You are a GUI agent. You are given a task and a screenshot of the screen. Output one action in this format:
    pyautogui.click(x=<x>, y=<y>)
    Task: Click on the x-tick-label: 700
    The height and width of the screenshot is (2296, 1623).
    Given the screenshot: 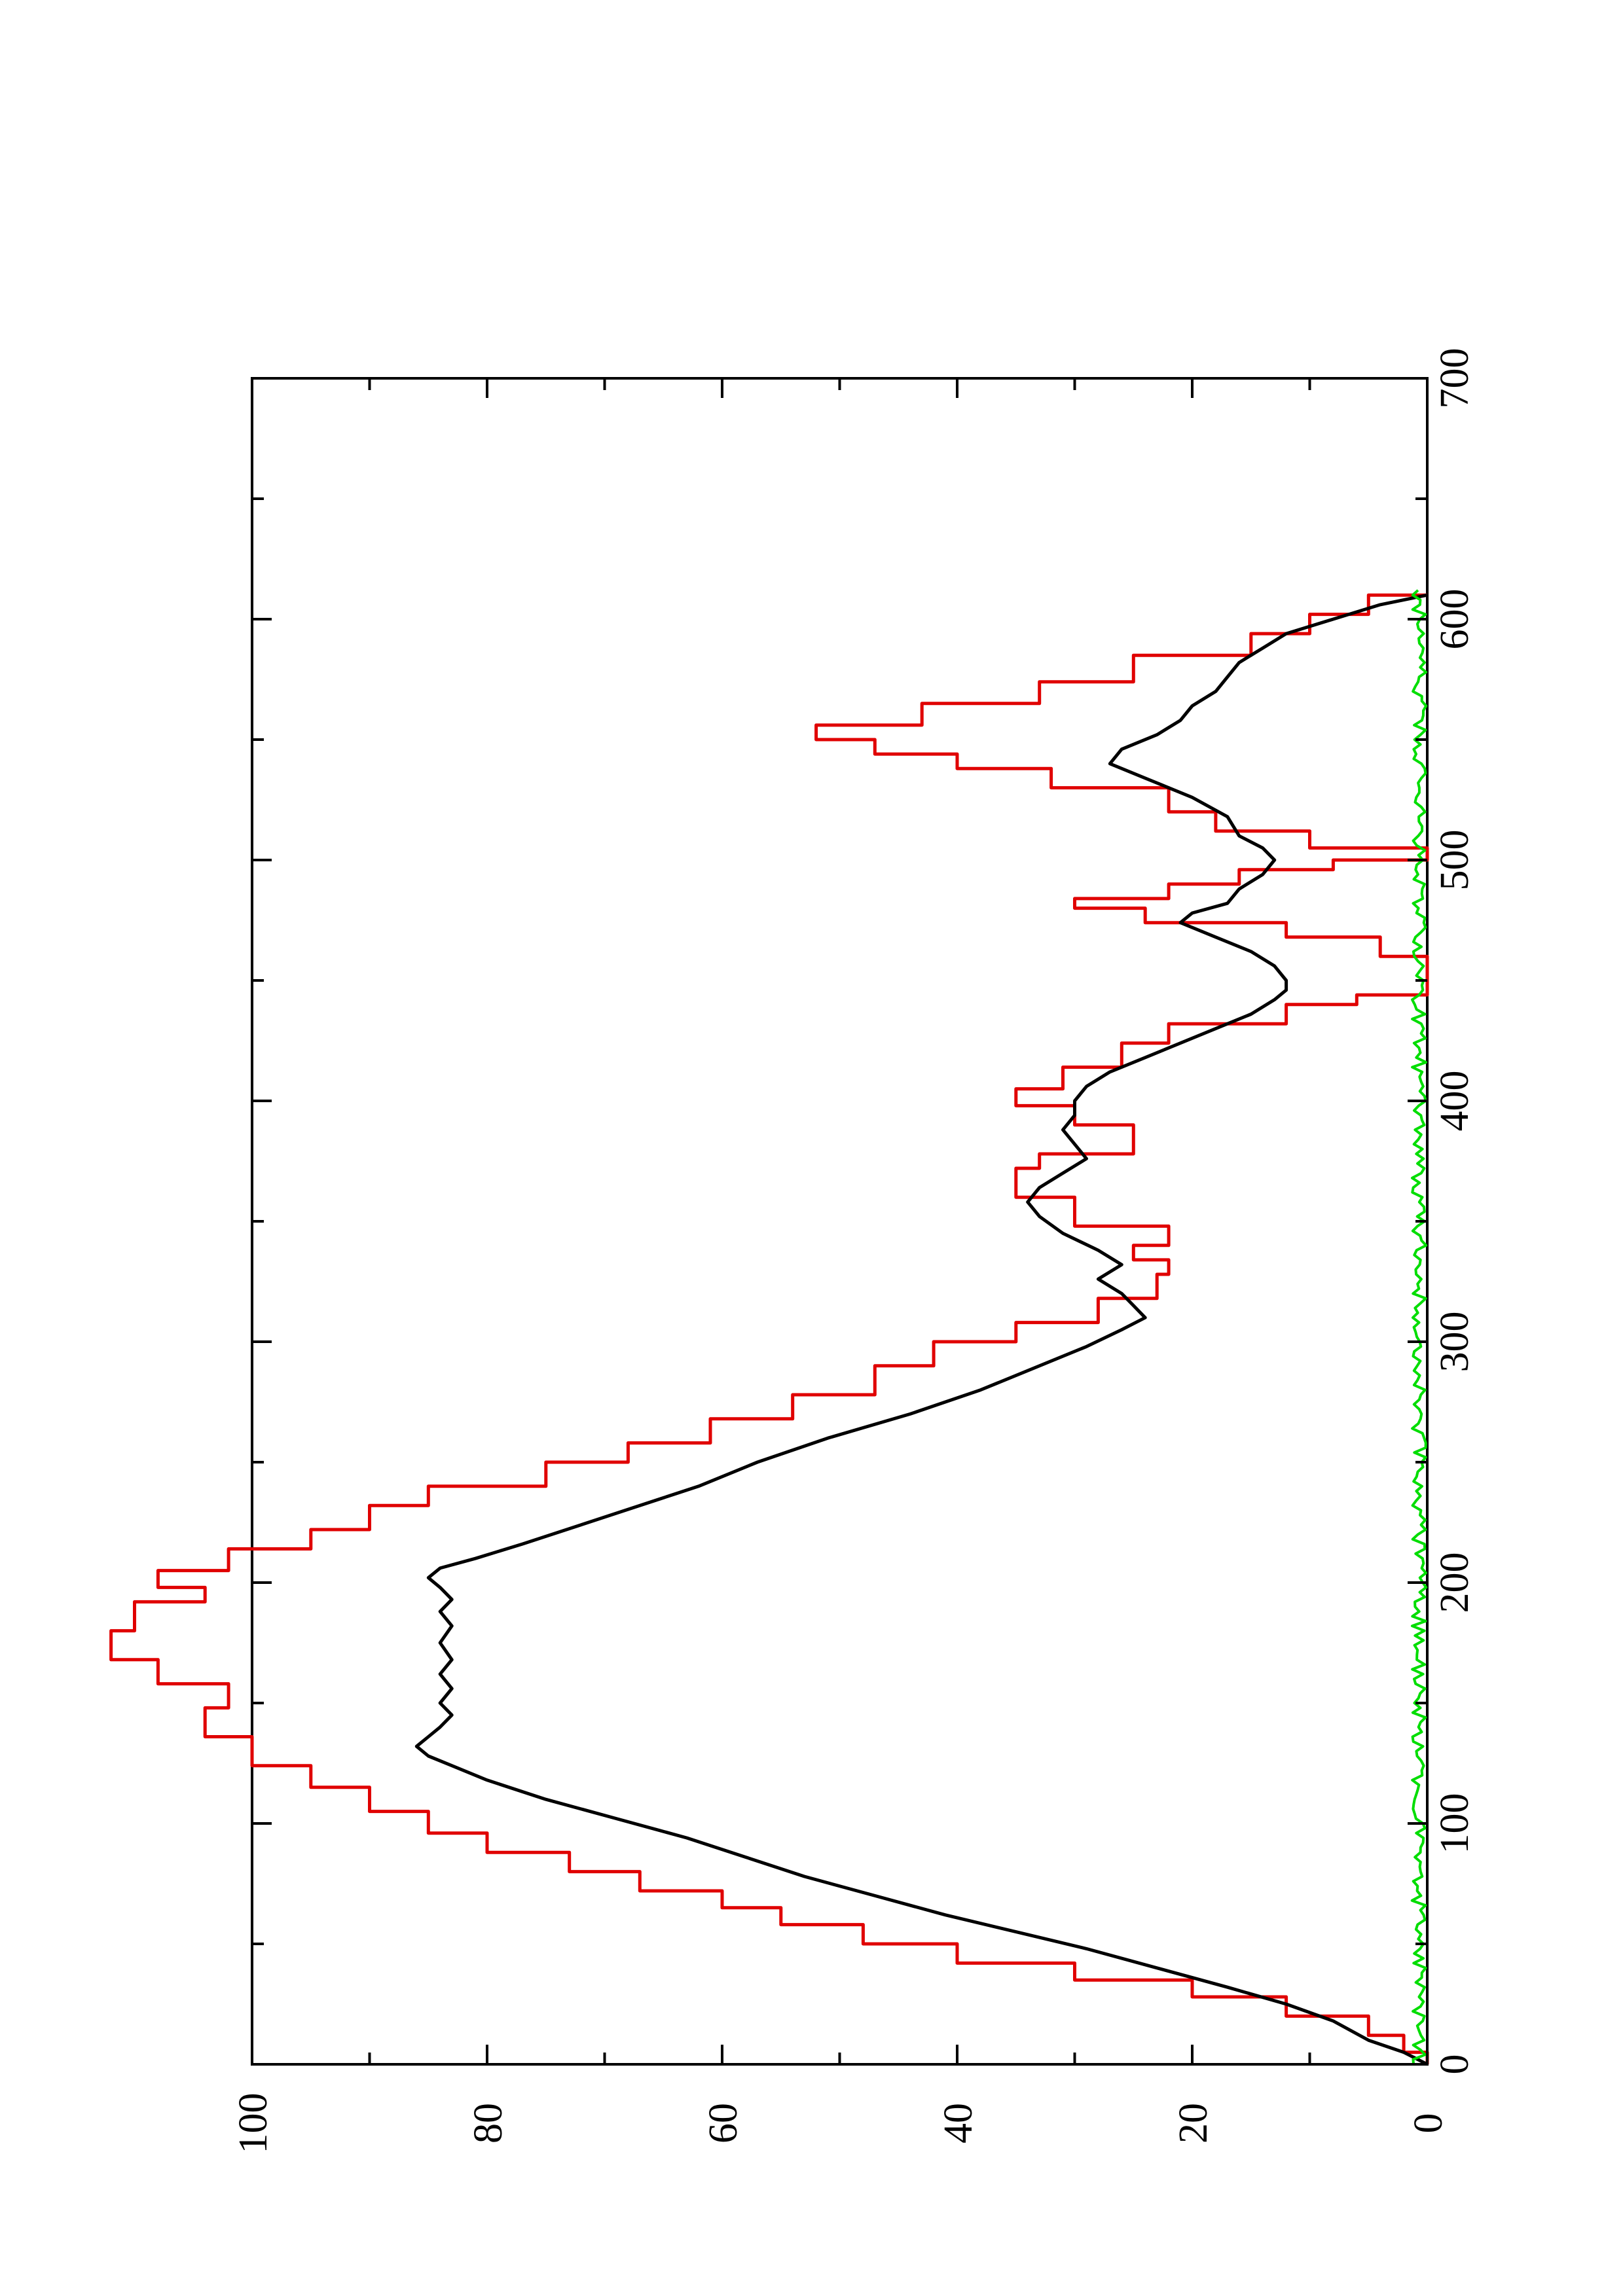 What is the action you would take?
    pyautogui.click(x=1454, y=378)
    